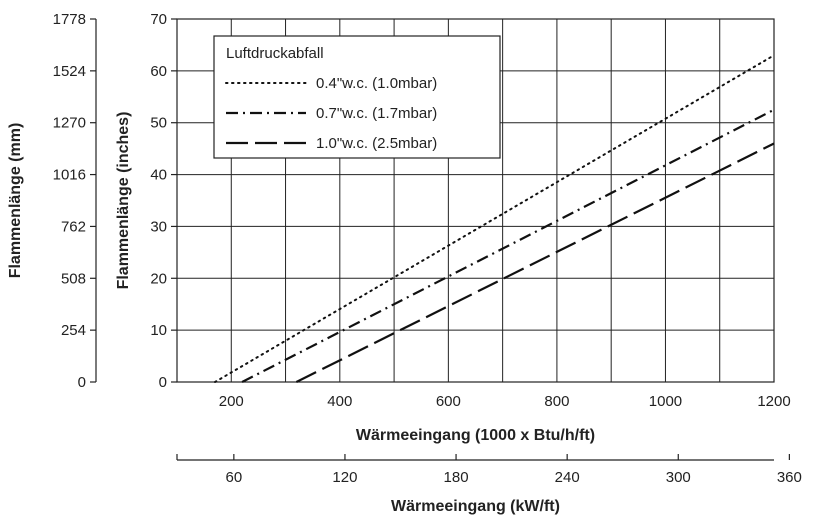  I want to click on y-tick-label: 30, so click(158, 226).